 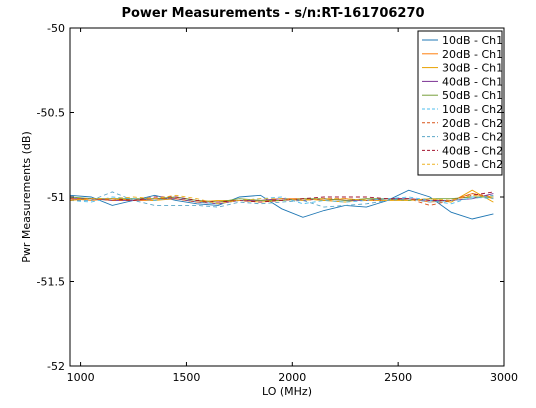 What do you see at coordinates (472, 81) in the screenshot?
I see `legend-entry: 40dB - Ch1` at bounding box center [472, 81].